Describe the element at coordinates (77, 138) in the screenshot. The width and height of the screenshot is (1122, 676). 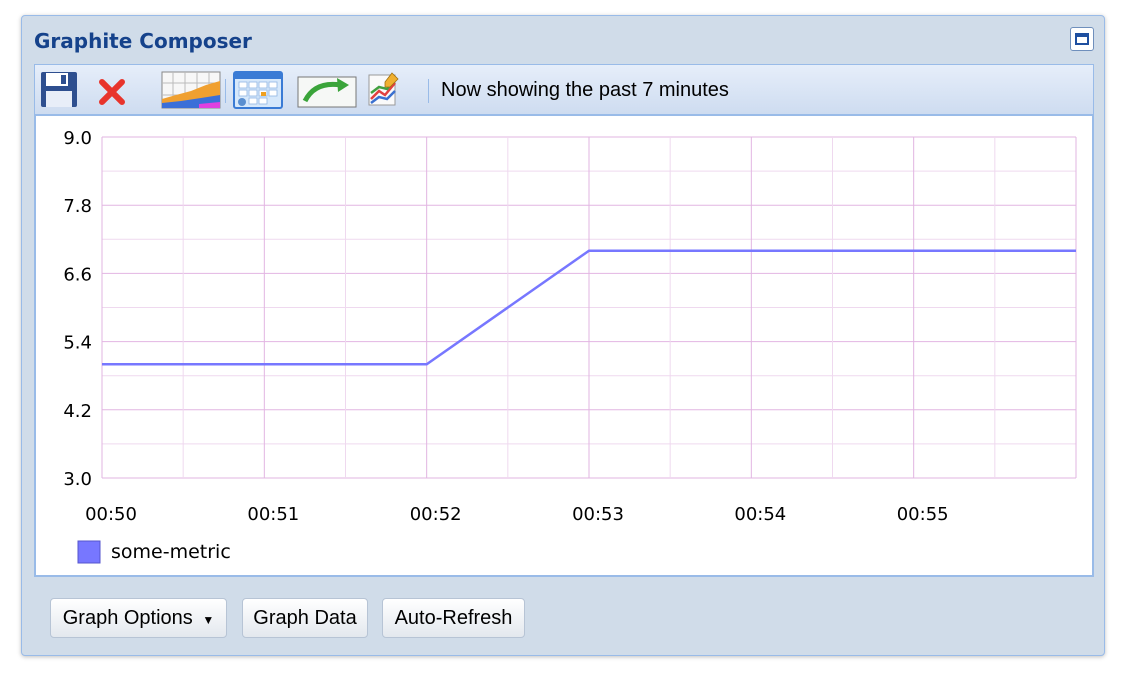
I see `y-tick-label: 9.0` at that location.